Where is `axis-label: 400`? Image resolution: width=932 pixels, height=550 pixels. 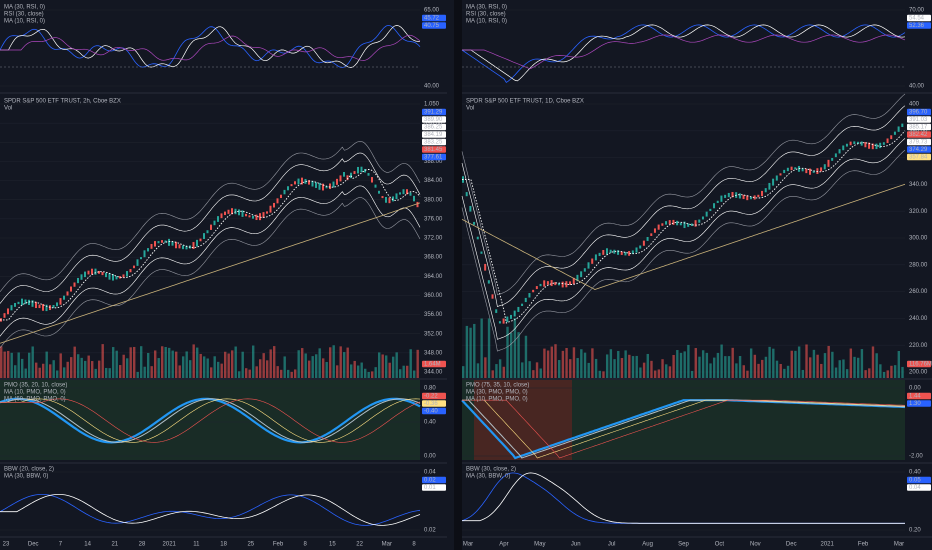
axis-label: 400 is located at coordinates (914, 105).